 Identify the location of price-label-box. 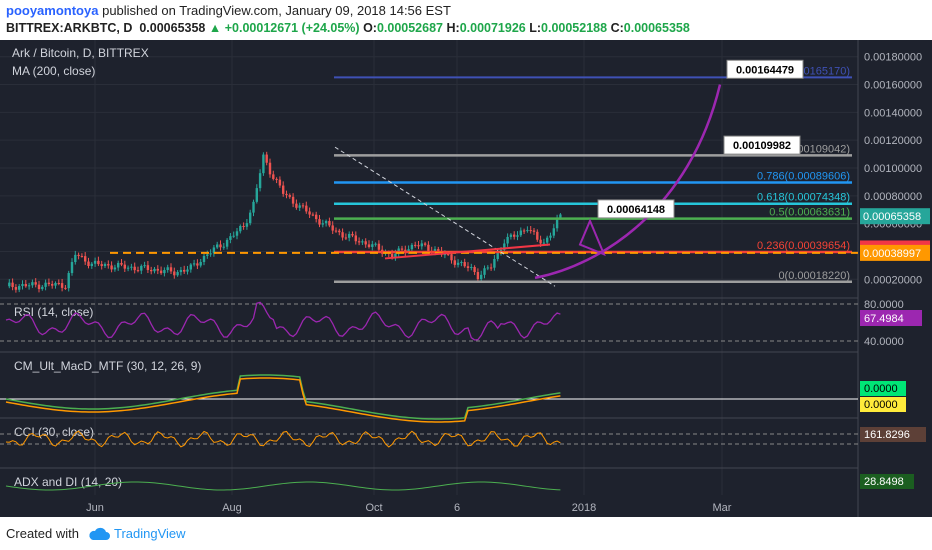
(895, 252).